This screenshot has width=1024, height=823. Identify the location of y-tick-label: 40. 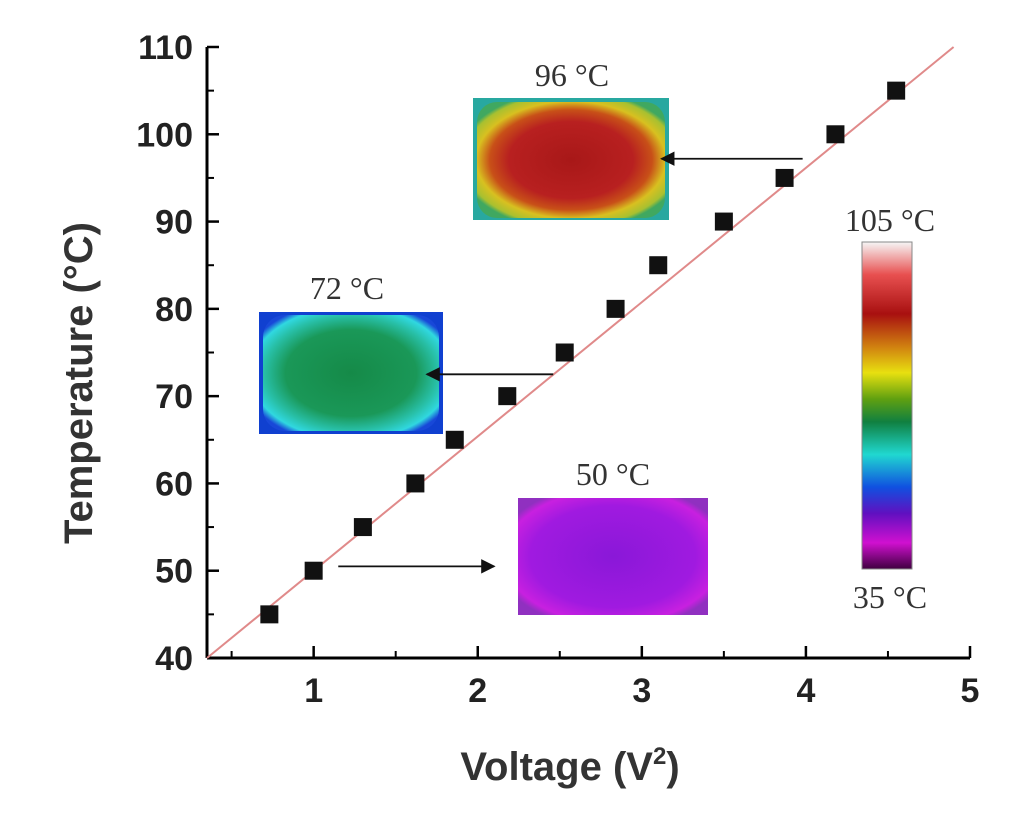
(174, 659).